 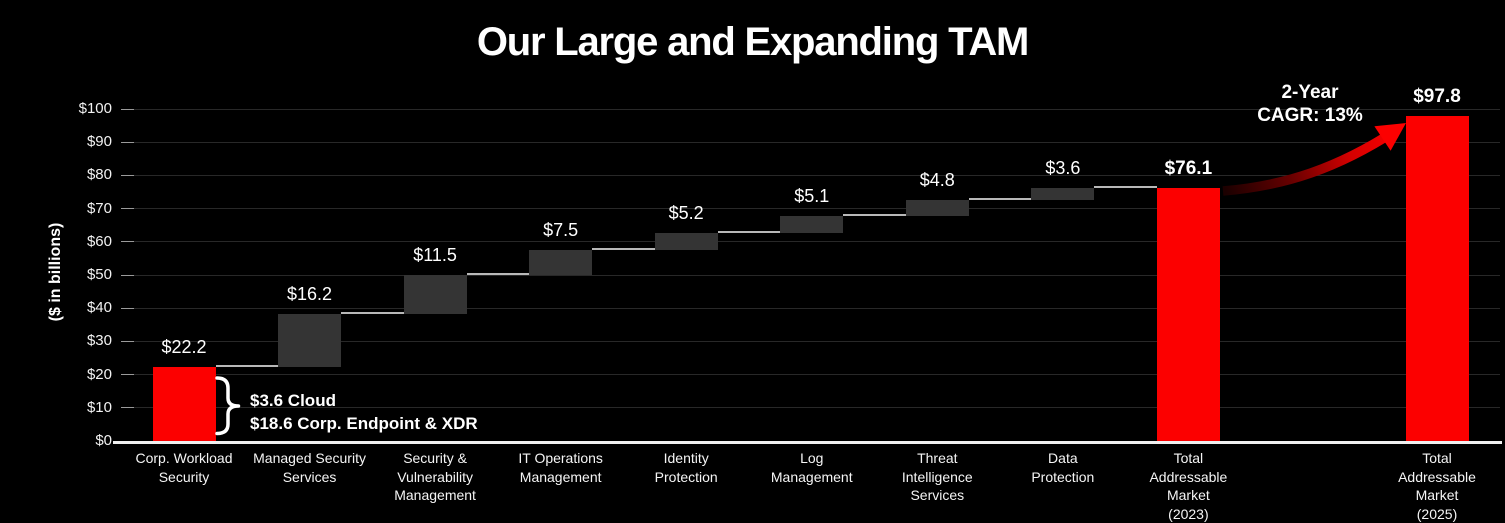 What do you see at coordinates (184, 347) in the screenshot?
I see `bar-value-label: $22.2` at bounding box center [184, 347].